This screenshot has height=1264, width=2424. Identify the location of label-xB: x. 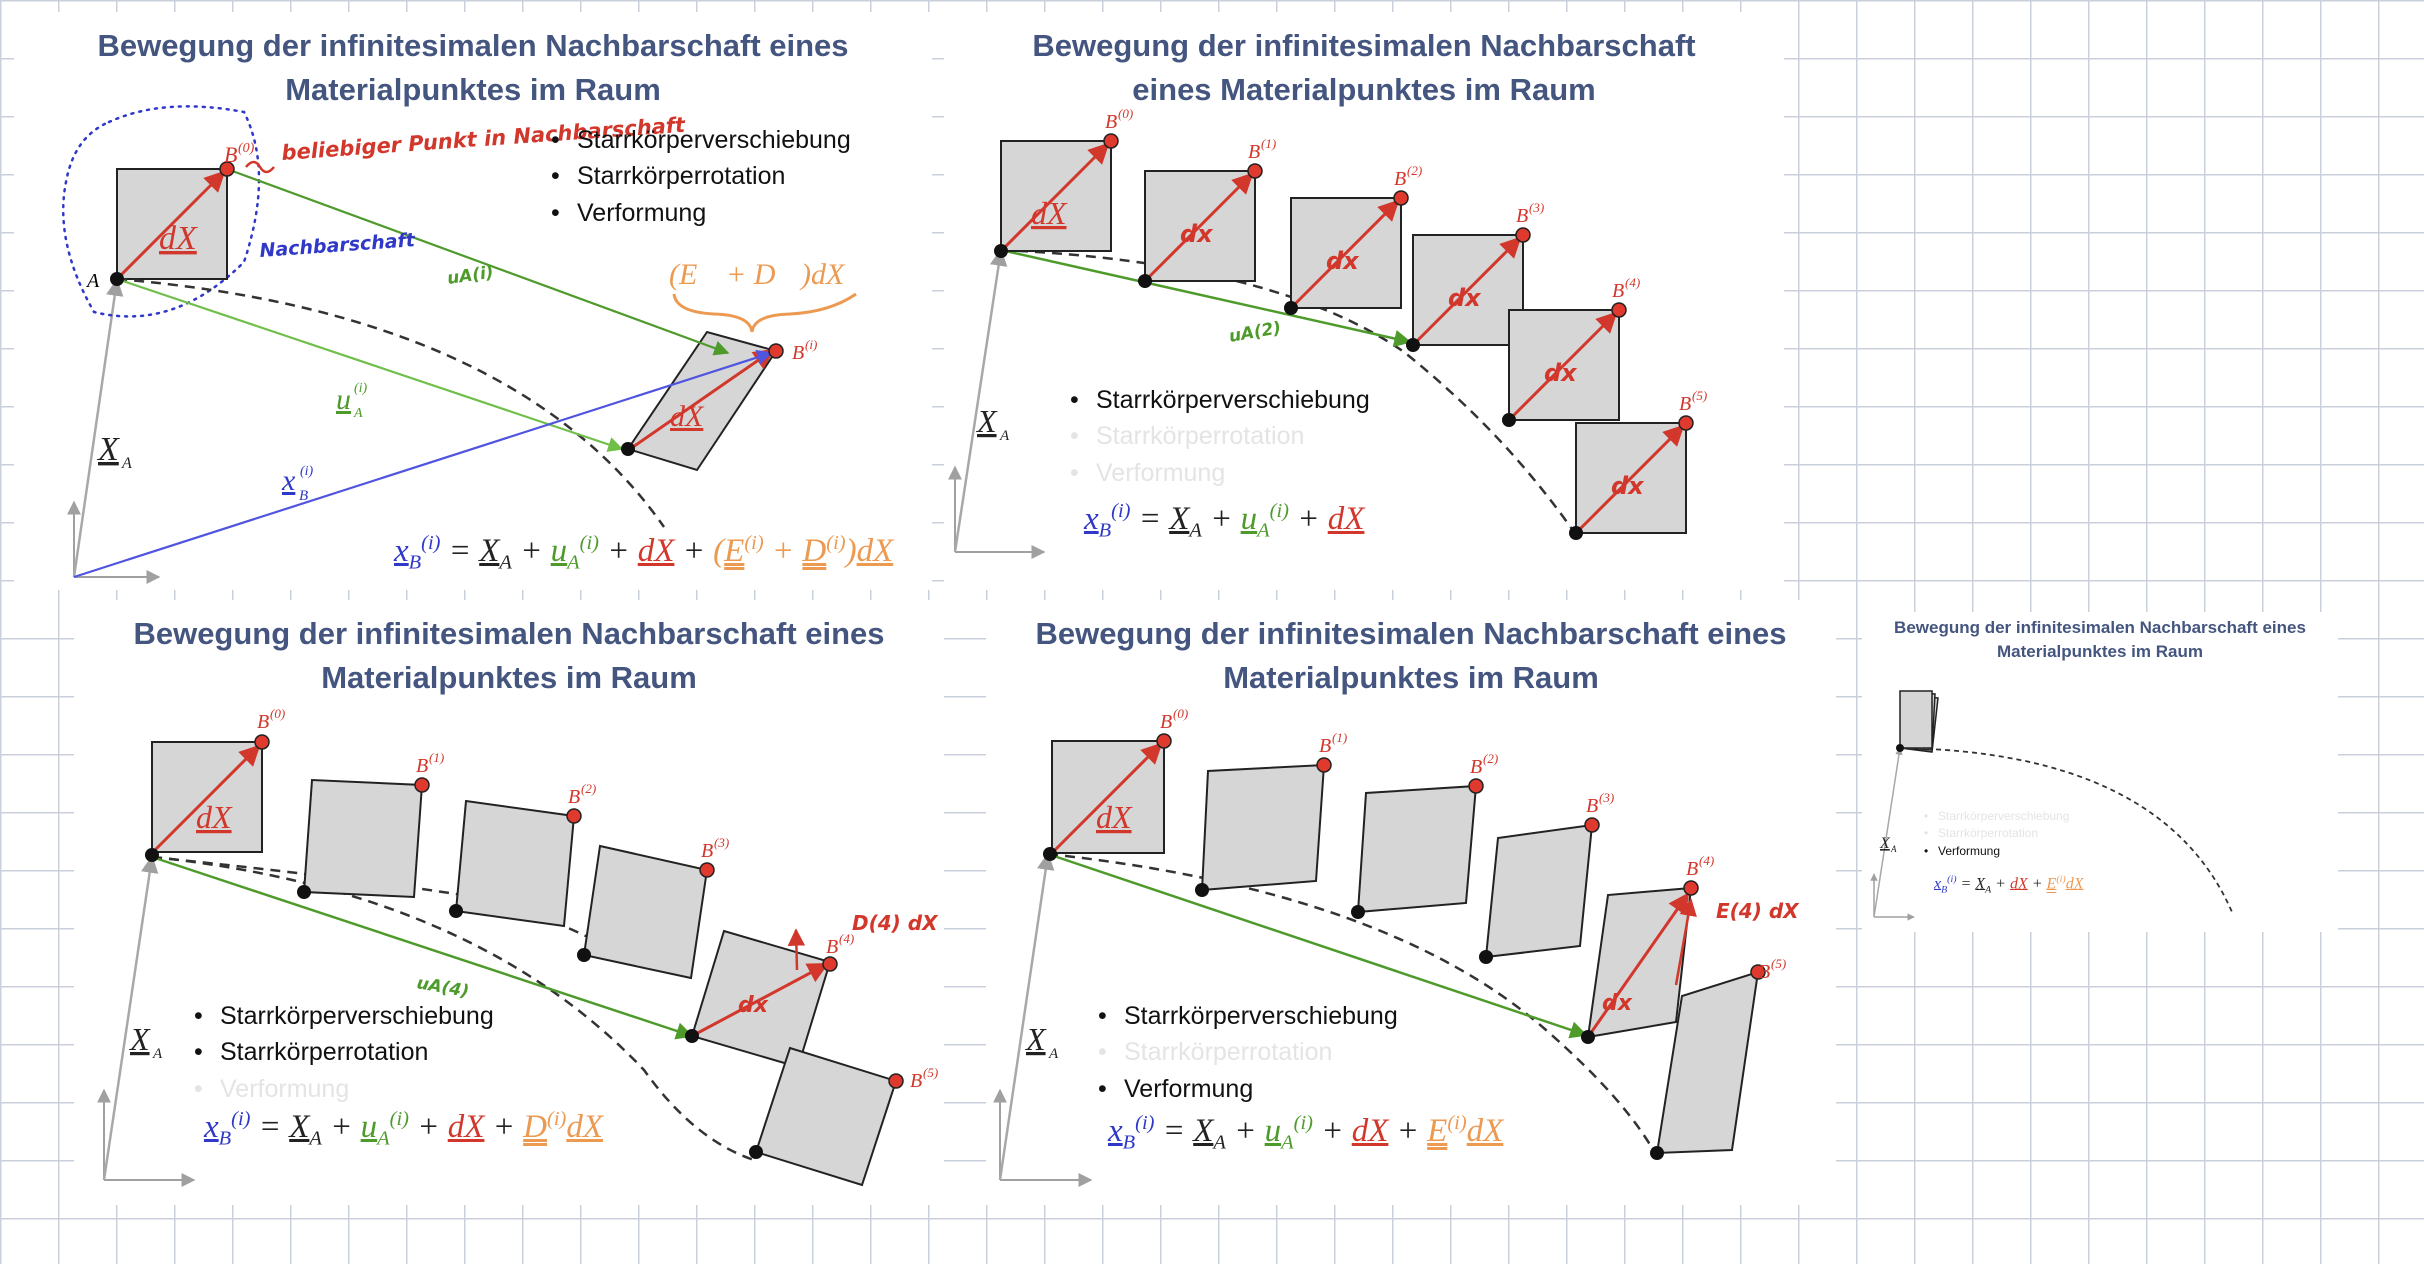
(288, 480).